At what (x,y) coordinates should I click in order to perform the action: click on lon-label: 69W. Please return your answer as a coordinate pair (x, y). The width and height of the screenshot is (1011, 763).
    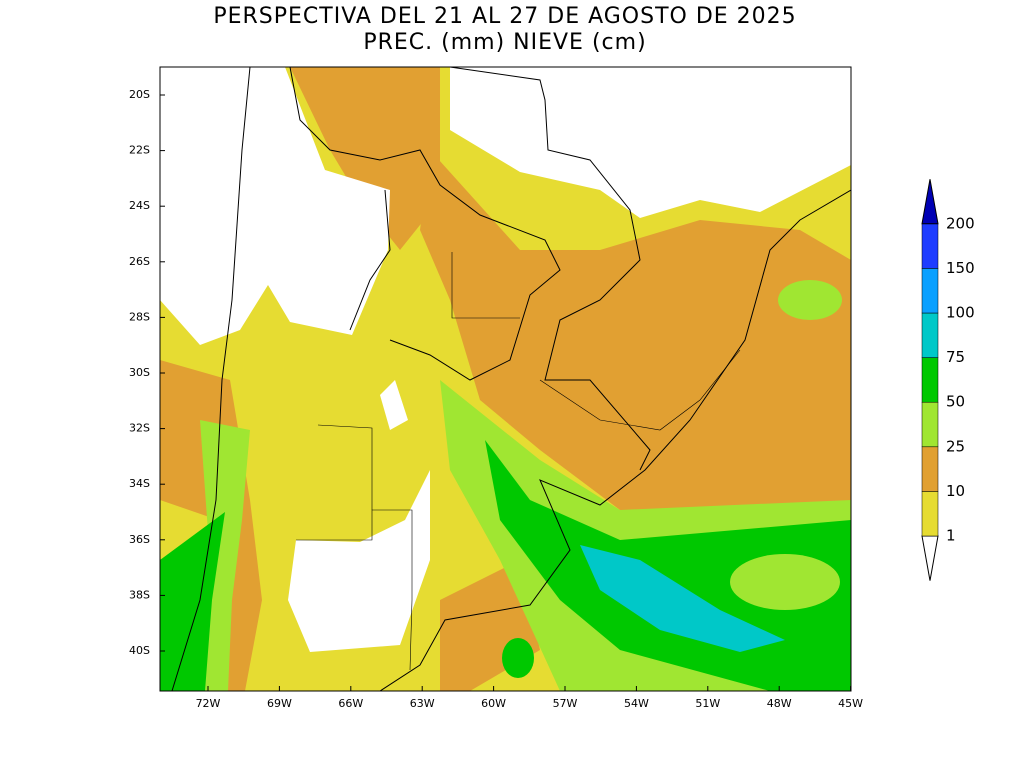
    Looking at the image, I should click on (279, 703).